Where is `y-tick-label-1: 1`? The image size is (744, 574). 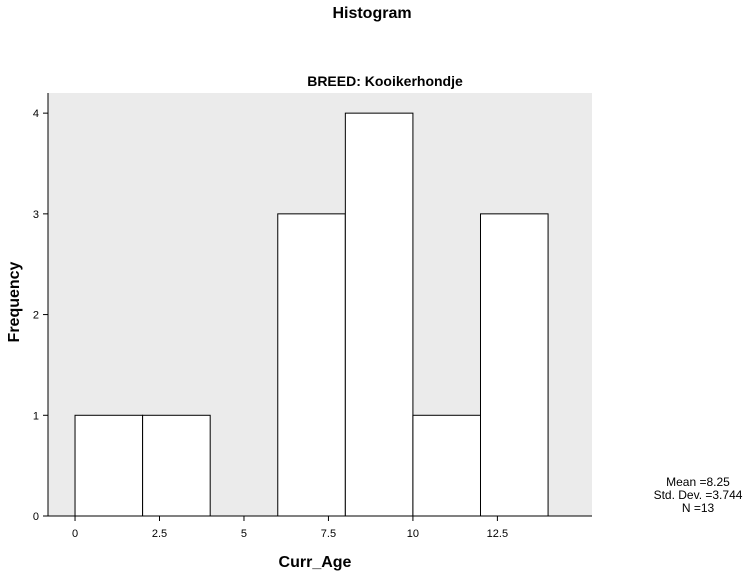 y-tick-label-1: 1 is located at coordinates (36, 416).